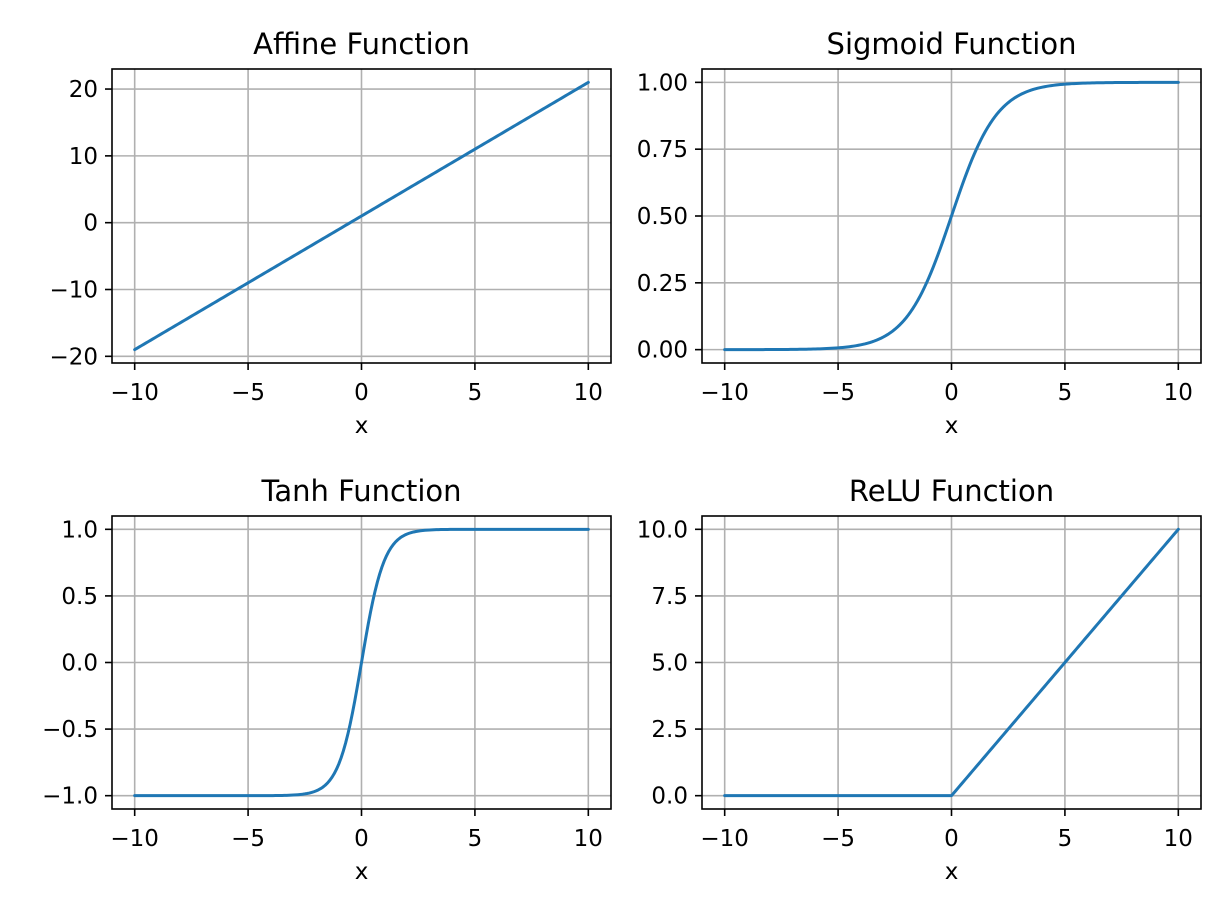 This screenshot has width=1228, height=921. What do you see at coordinates (669, 730) in the screenshot?
I see `y-tick-label: 2.5` at bounding box center [669, 730].